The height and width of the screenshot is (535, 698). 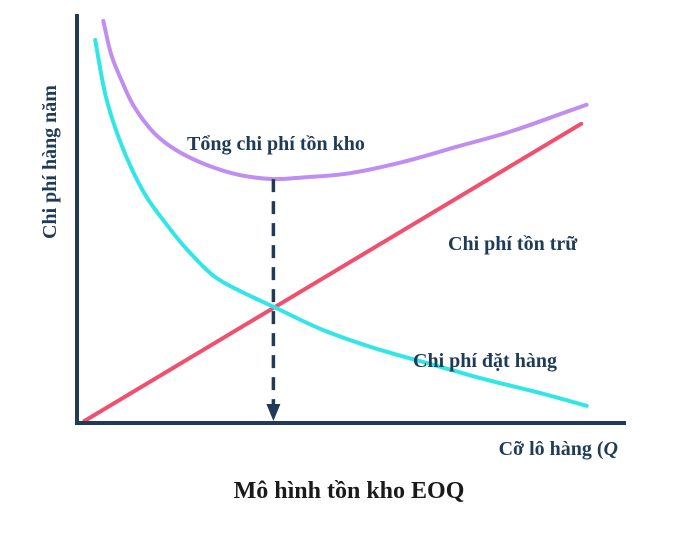 What do you see at coordinates (276, 144) in the screenshot?
I see `label-total-cost: Tổng chi phí tồn kho` at bounding box center [276, 144].